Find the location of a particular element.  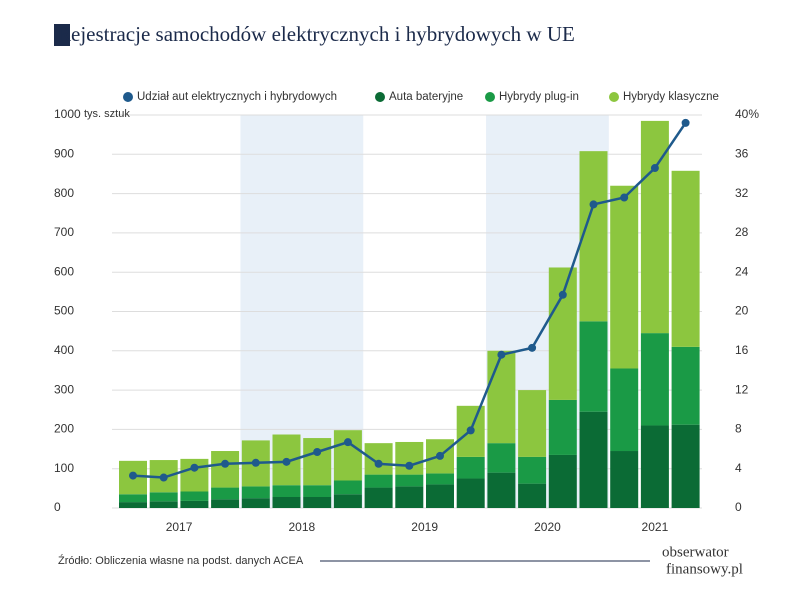

y-tick-label: 500 is located at coordinates (64, 311).